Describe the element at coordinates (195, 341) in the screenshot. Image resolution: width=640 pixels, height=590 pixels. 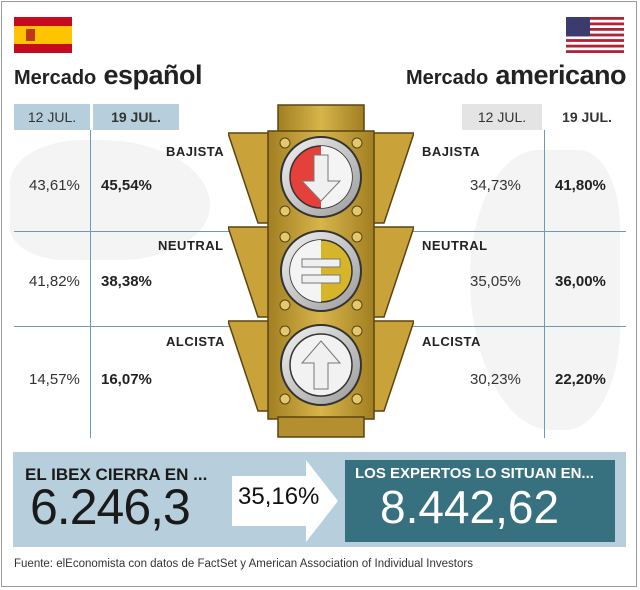
I see `spain-label-alcista: ALCISTA` at that location.